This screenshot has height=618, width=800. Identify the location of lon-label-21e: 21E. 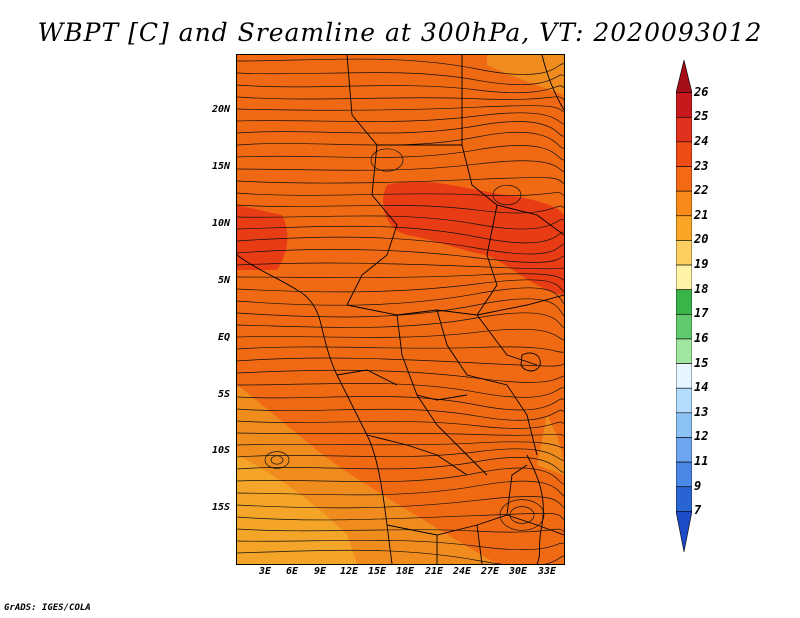
(434, 571).